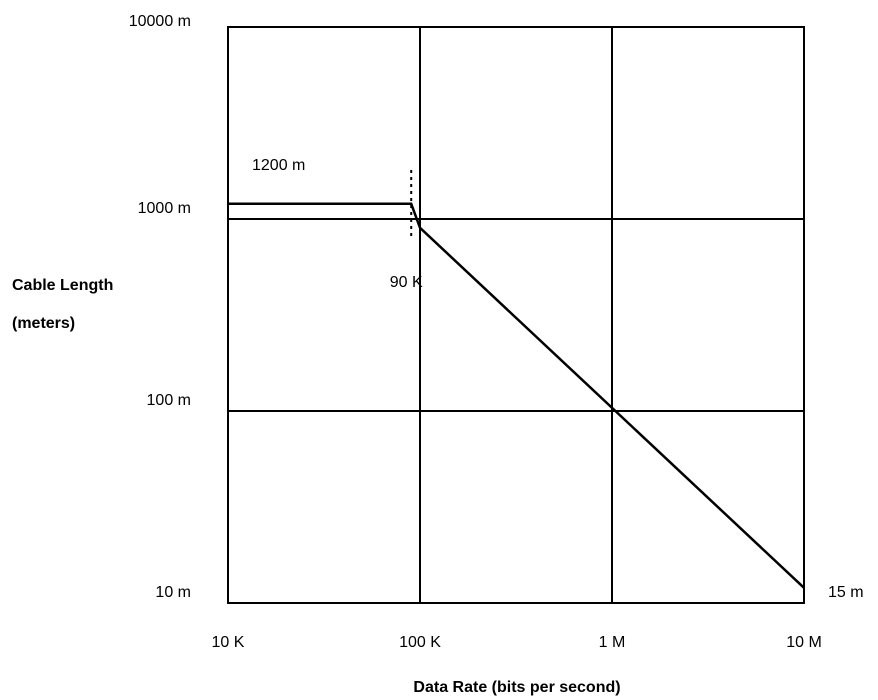  What do you see at coordinates (164, 208) in the screenshot?
I see `y-tick-label: 1000 m` at bounding box center [164, 208].